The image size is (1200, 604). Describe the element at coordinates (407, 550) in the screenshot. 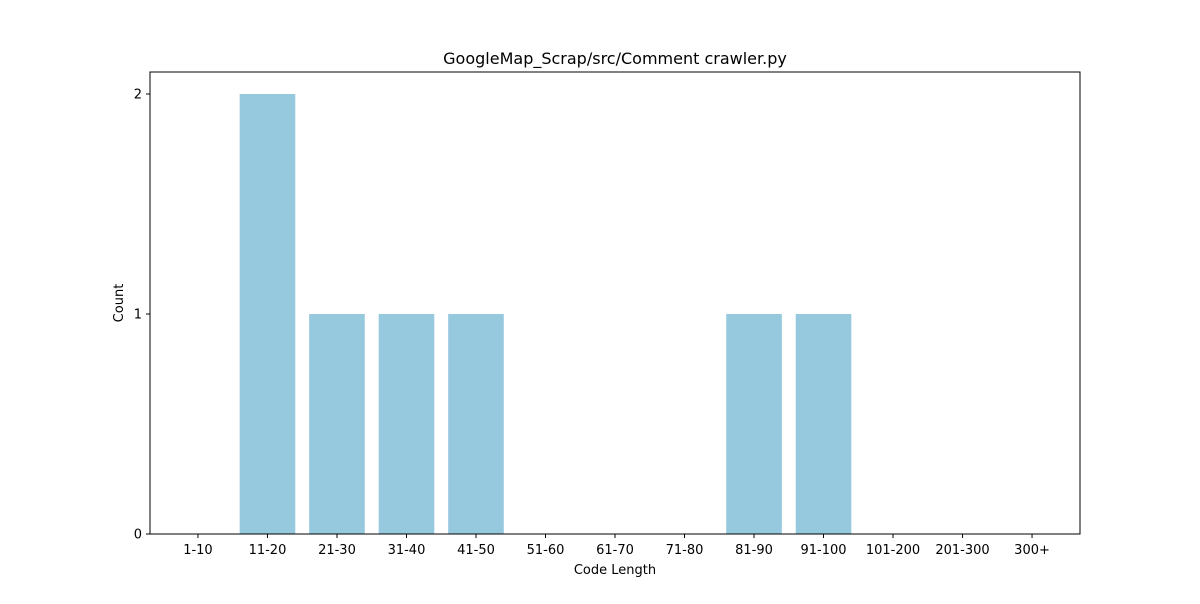

I see `x-tick-label: 31-40` at that location.